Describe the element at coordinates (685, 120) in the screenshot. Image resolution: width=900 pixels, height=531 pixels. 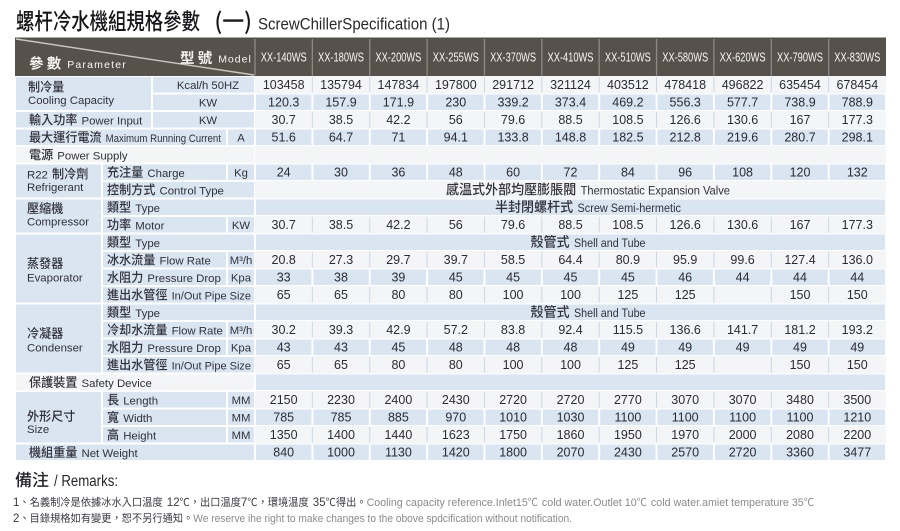
I see `svg-text: 126.6` at that location.